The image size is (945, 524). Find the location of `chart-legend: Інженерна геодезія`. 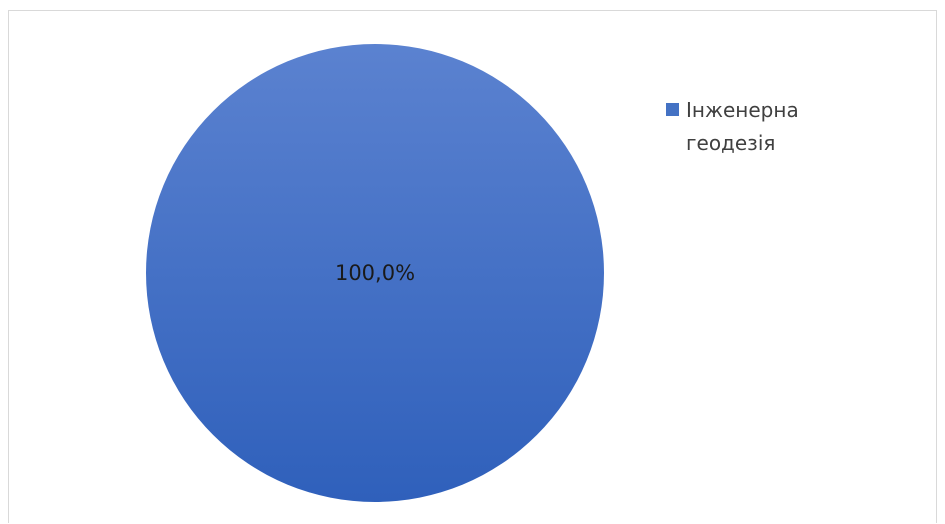

chart-legend: Інженерна геодезія is located at coordinates (761, 127).